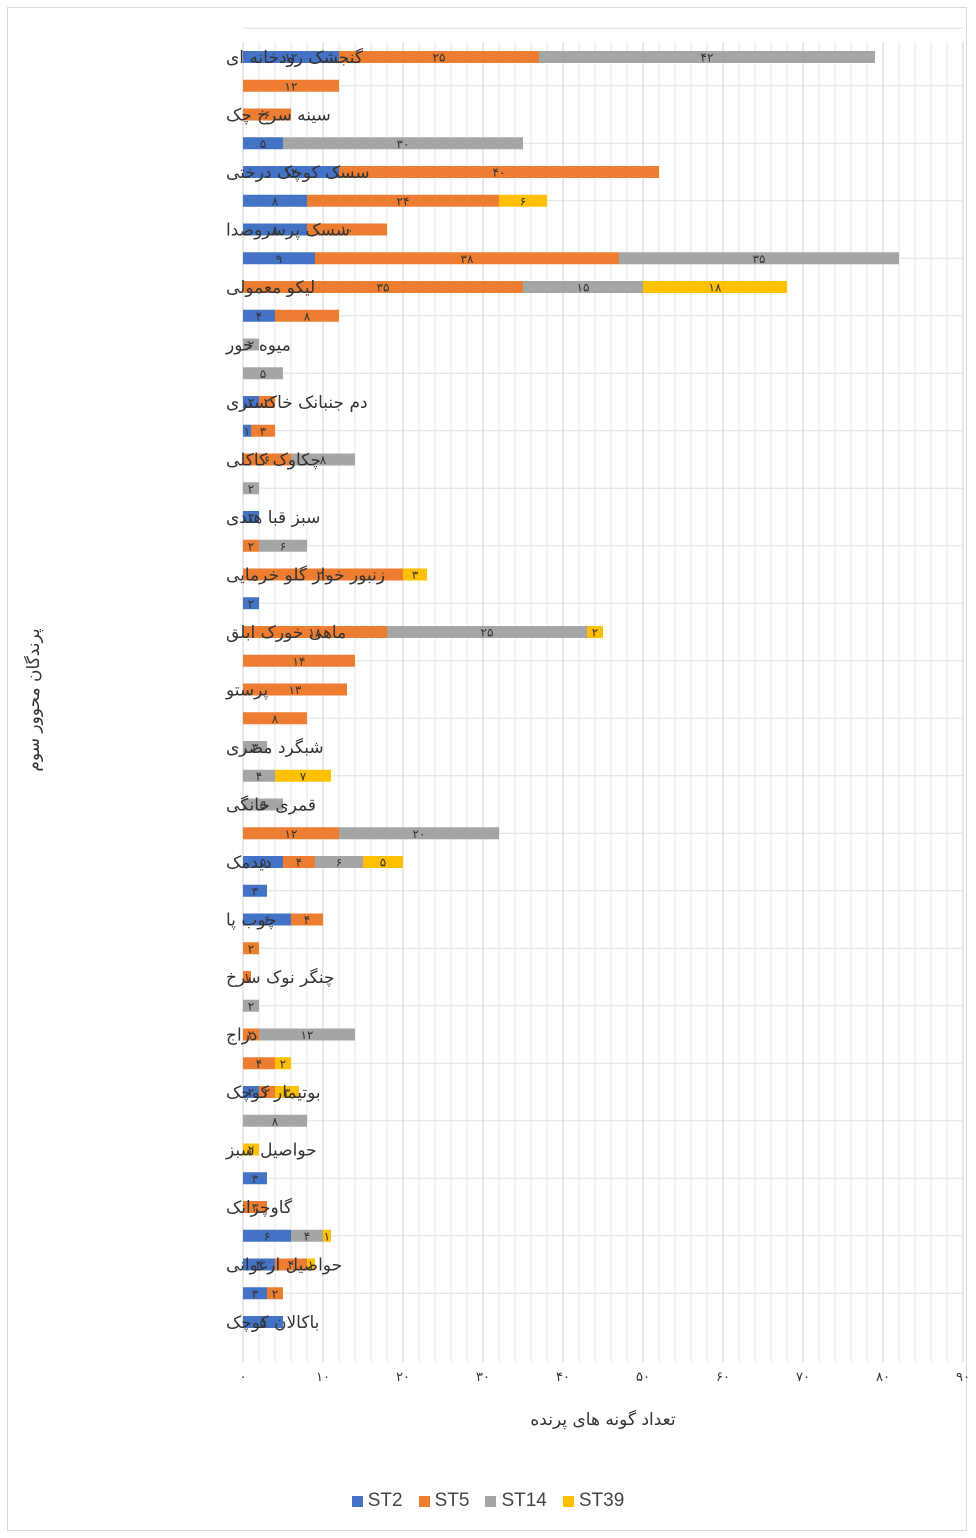  Describe the element at coordinates (267, 1236) in the screenshot. I see `data-label-st2: ۶` at that location.